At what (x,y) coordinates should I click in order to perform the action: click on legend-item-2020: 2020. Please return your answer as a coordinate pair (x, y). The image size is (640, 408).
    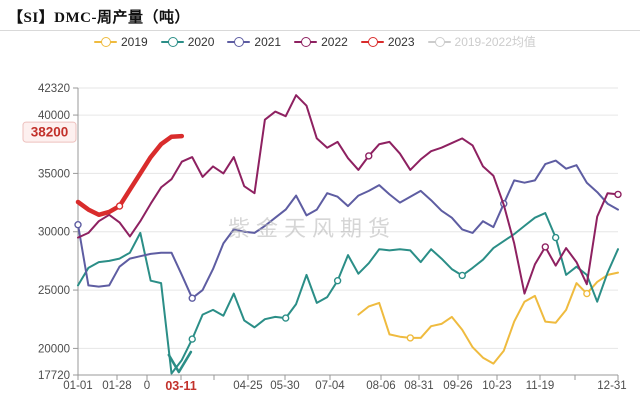
    Looking at the image, I should click on (187, 41).